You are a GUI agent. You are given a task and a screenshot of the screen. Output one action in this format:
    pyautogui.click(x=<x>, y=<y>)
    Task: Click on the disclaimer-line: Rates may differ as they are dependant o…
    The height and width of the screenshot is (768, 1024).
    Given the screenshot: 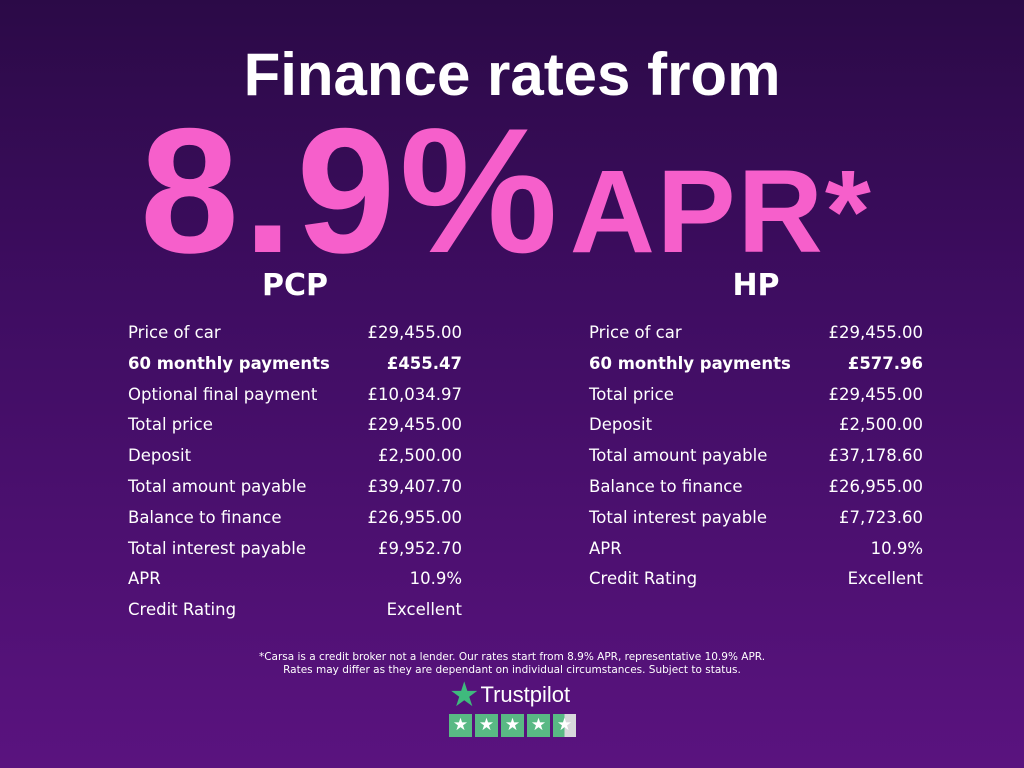 What is the action you would take?
    pyautogui.click(x=512, y=669)
    